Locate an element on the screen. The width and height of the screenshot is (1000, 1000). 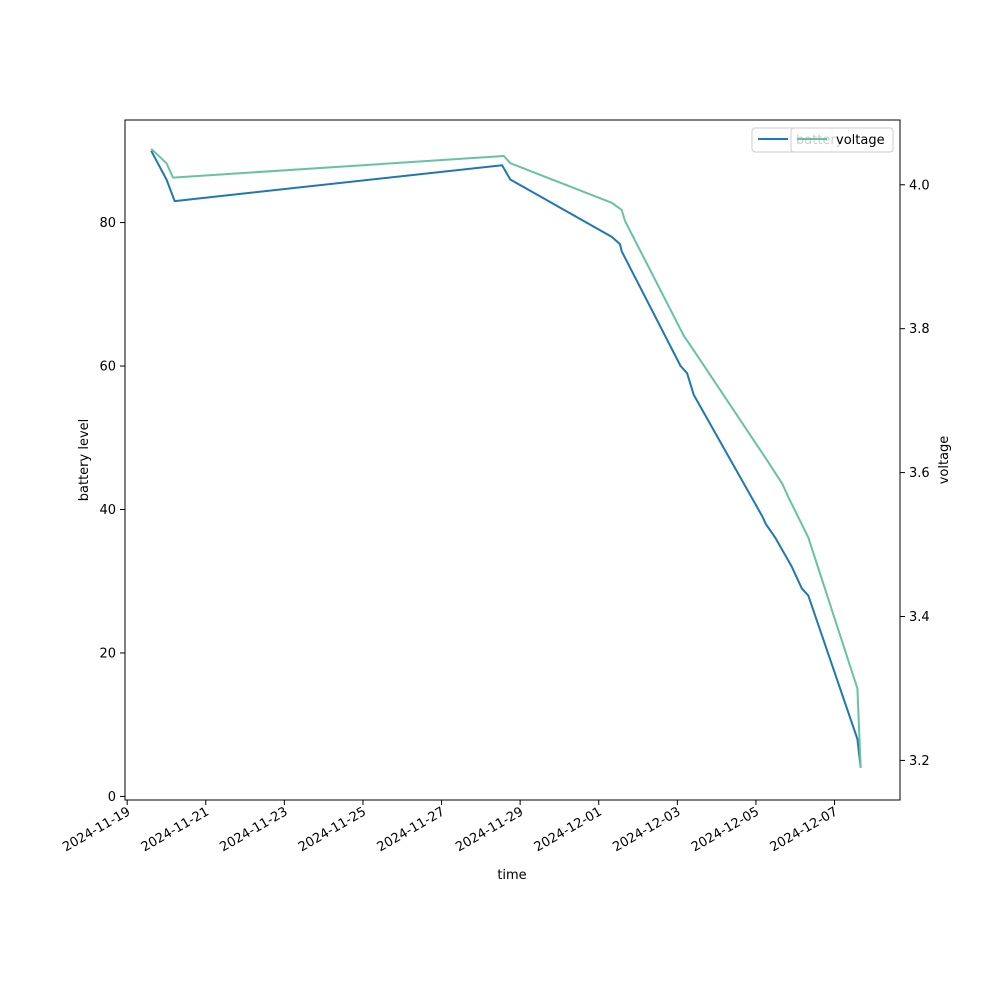
legend-voltage-box is located at coordinates (842, 140).